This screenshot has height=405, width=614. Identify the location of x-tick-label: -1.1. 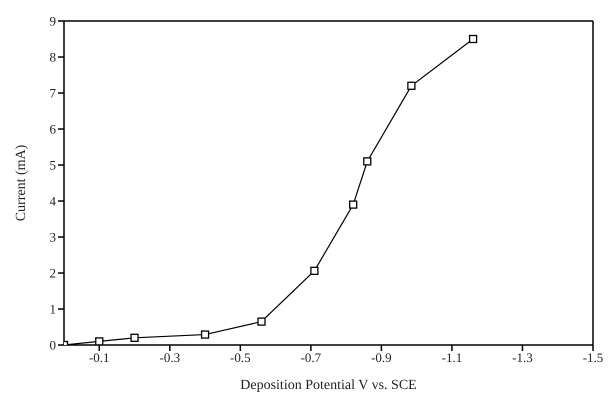
(452, 358).